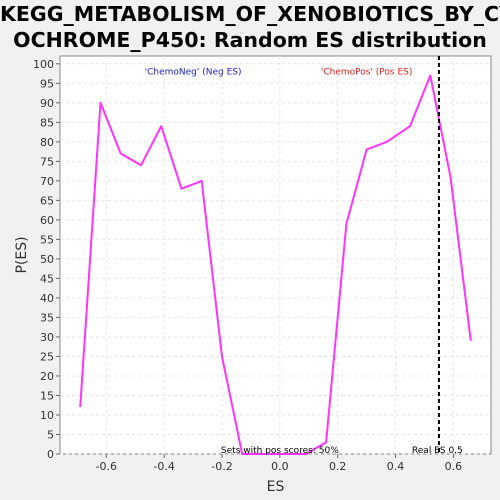 The width and height of the screenshot is (500, 500). I want to click on pos-scores-label: Sets with pos scores: 50%, so click(280, 451).